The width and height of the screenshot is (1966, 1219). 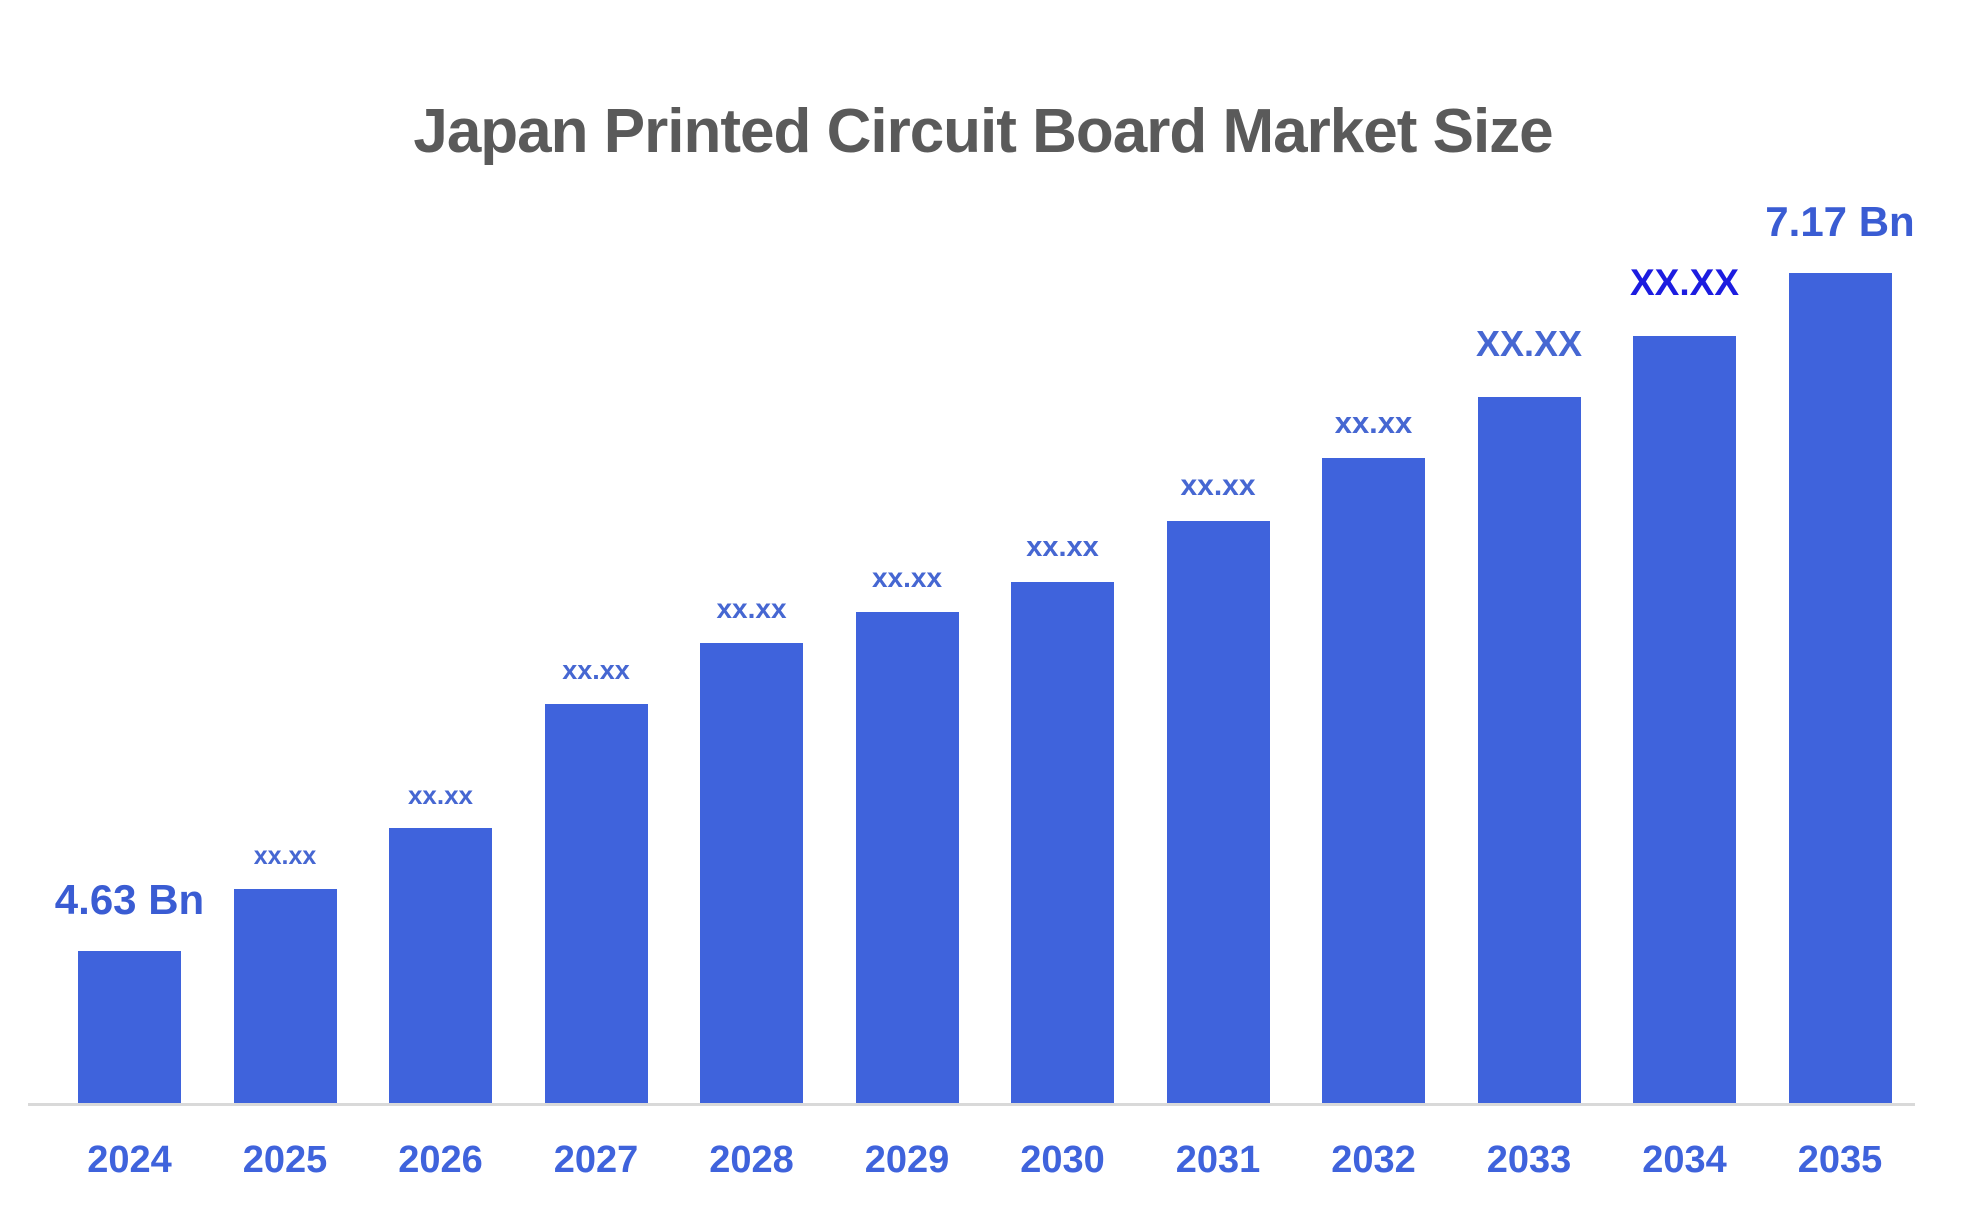 What do you see at coordinates (1062, 1160) in the screenshot?
I see `x-axis-label-2030: 2030` at bounding box center [1062, 1160].